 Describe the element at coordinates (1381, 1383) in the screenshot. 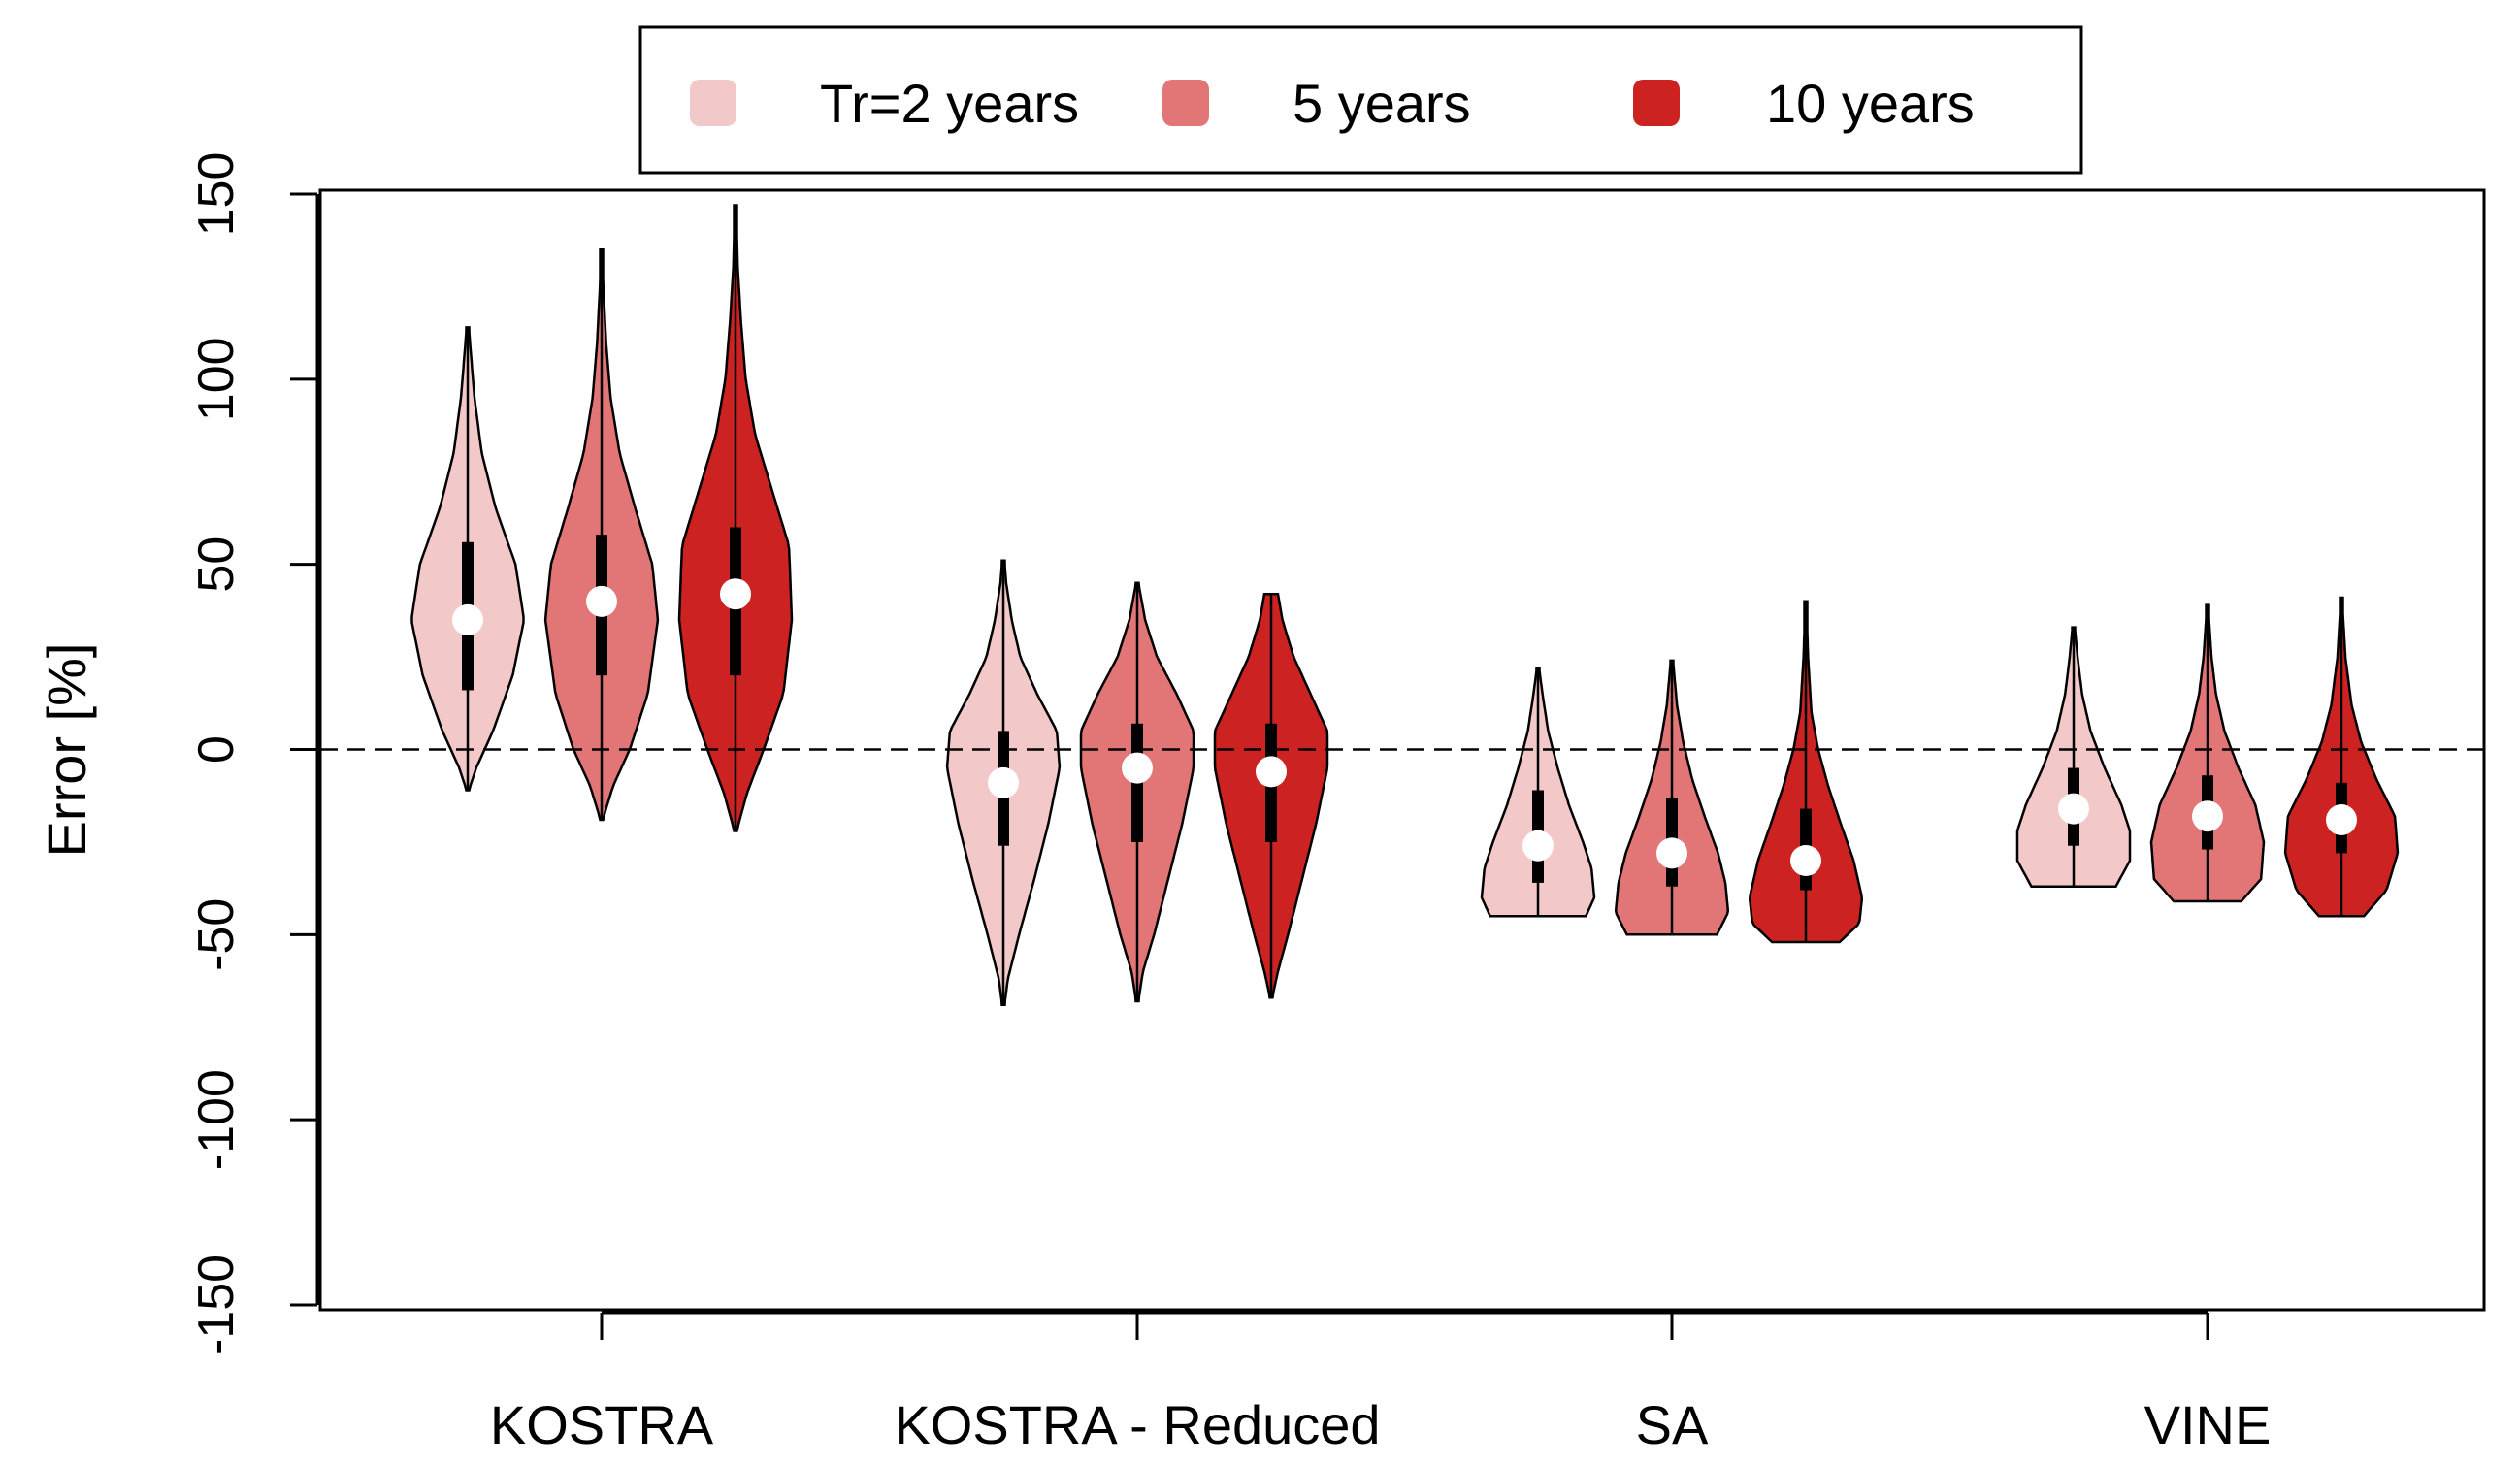

I see `x-axis: KOSTRA KOSTRA - Reduced SA VINE` at that location.